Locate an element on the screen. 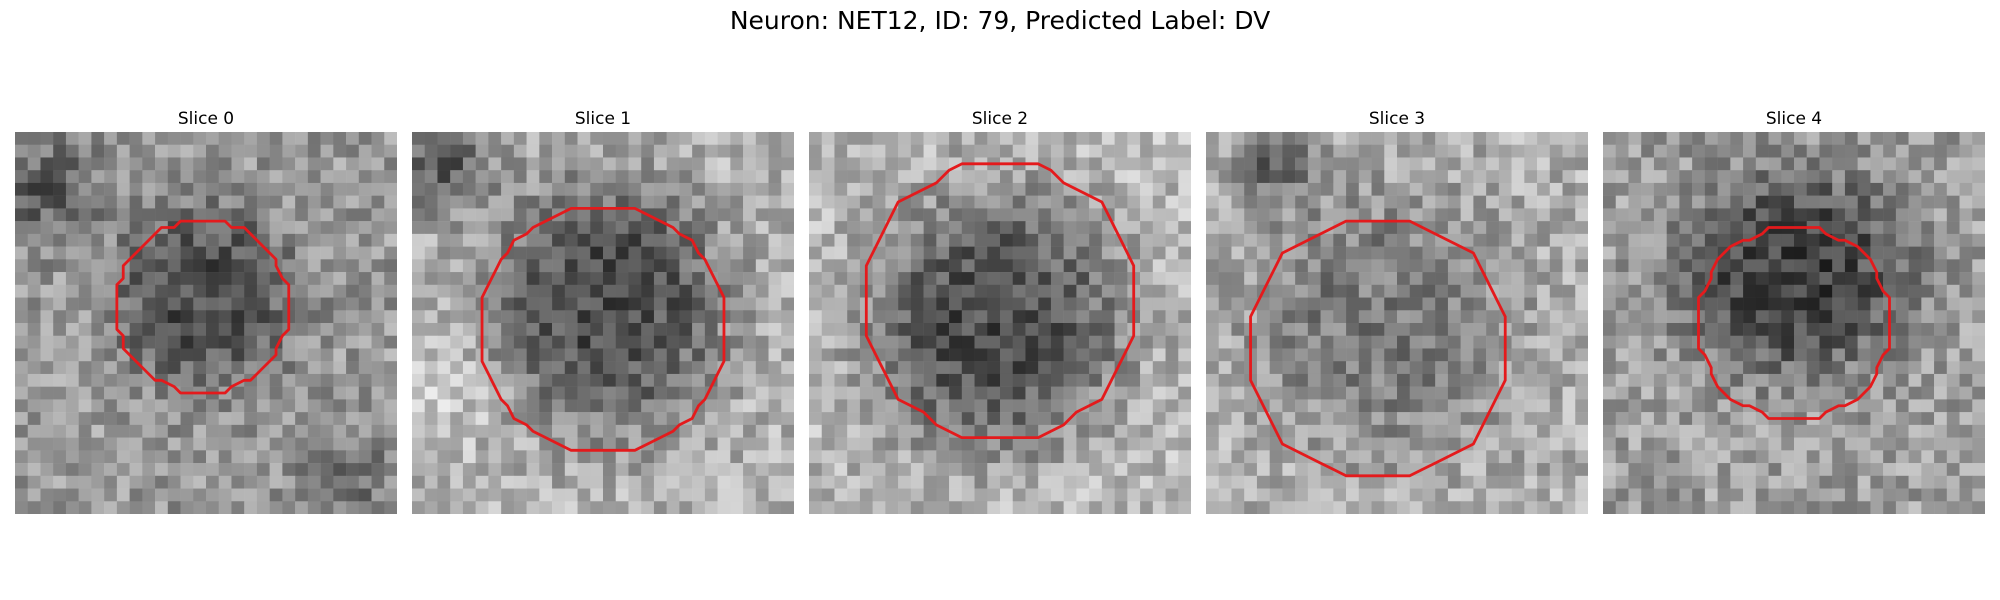  slice-panel-4: Slice 4 is located at coordinates (1794, 311).